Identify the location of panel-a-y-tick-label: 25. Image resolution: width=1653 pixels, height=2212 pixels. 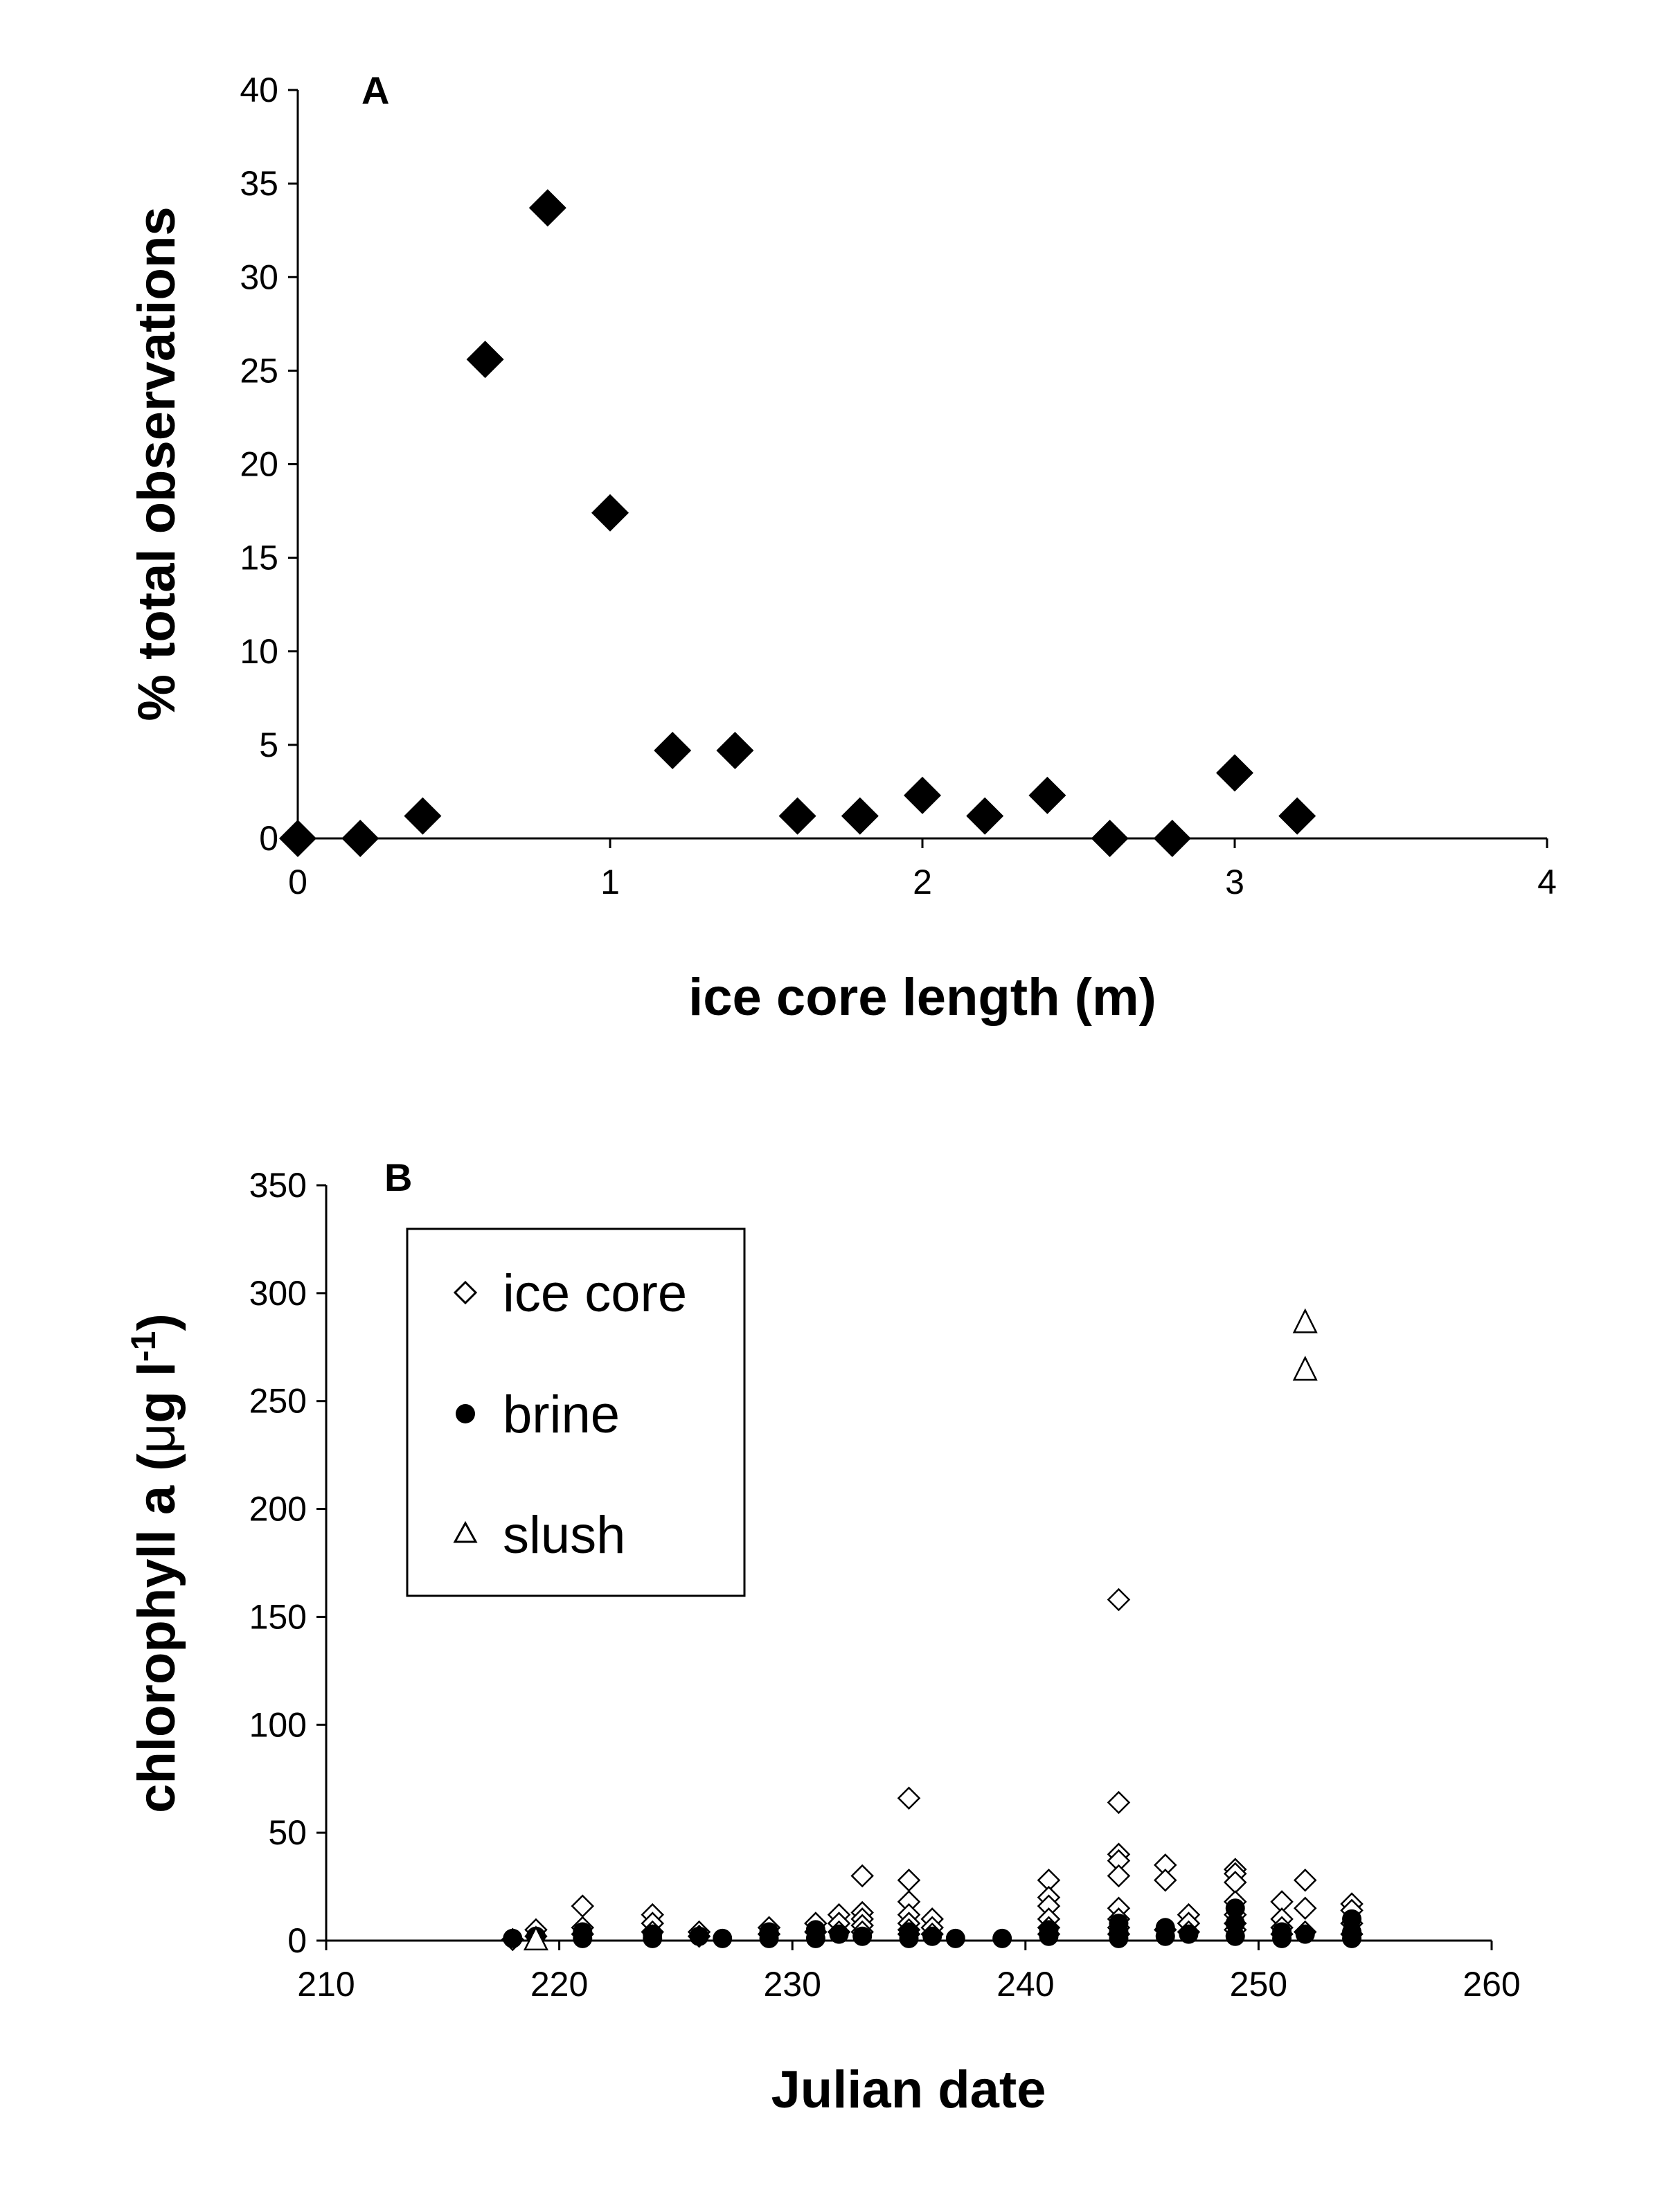
(259, 370).